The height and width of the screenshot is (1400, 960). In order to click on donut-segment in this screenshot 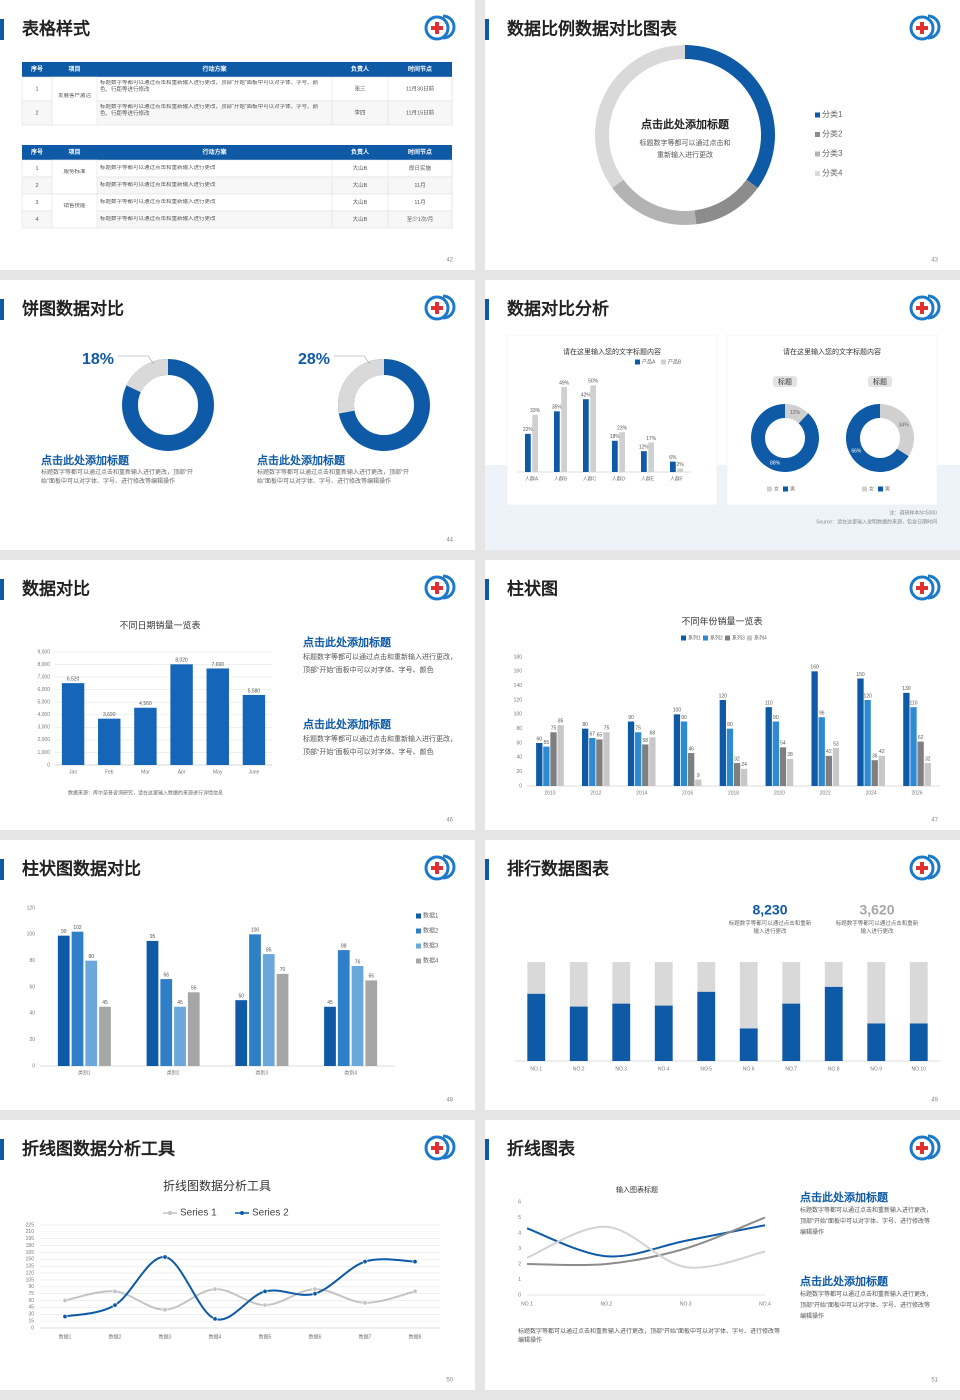, I will do `click(726, 202)`.